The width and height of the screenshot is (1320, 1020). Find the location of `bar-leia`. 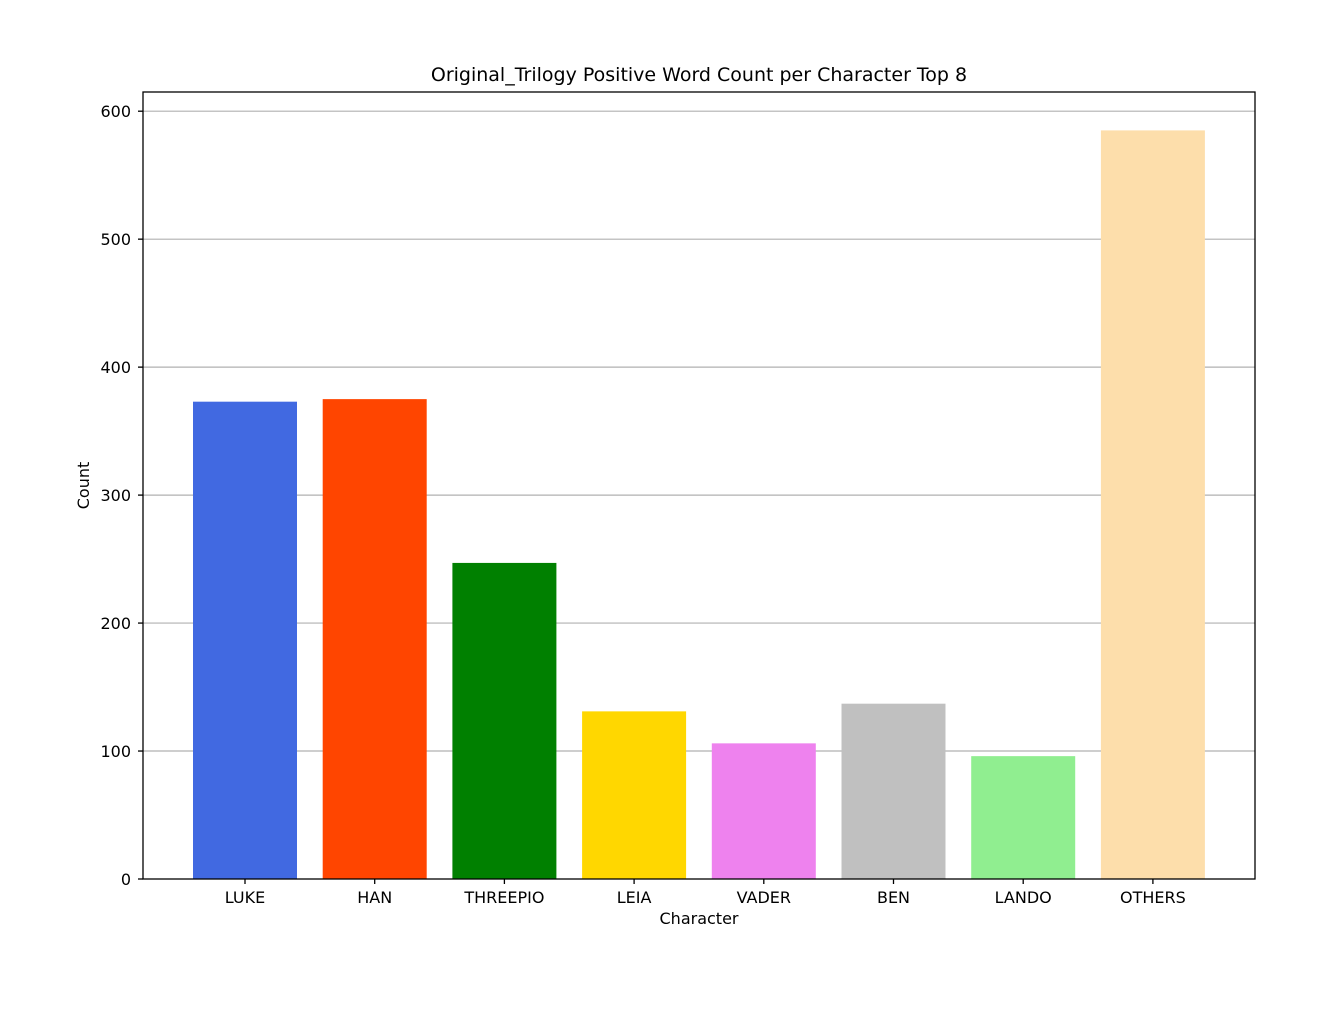

bar-leia is located at coordinates (634, 795).